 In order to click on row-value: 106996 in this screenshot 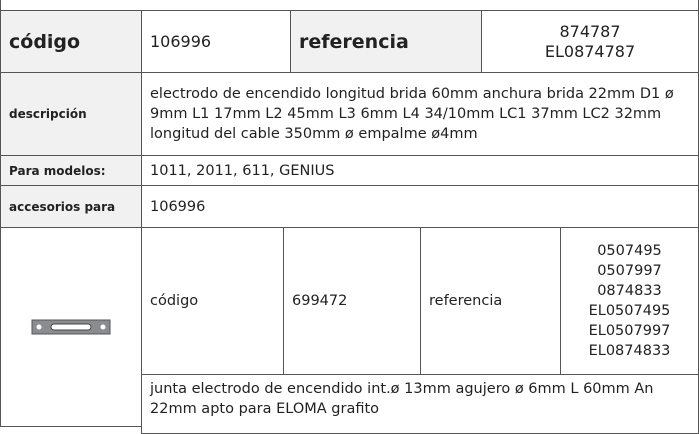, I will do `click(420, 206)`.